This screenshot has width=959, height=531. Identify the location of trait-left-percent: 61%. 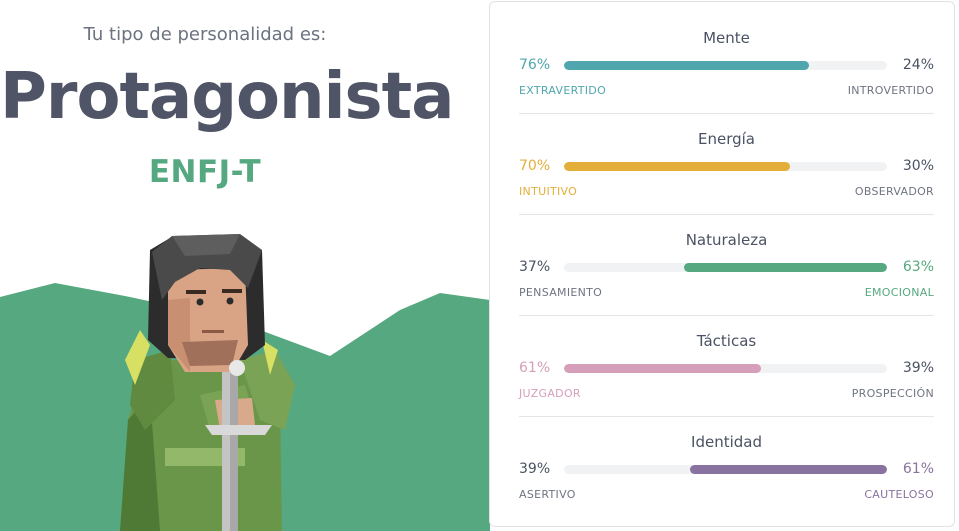
(535, 368).